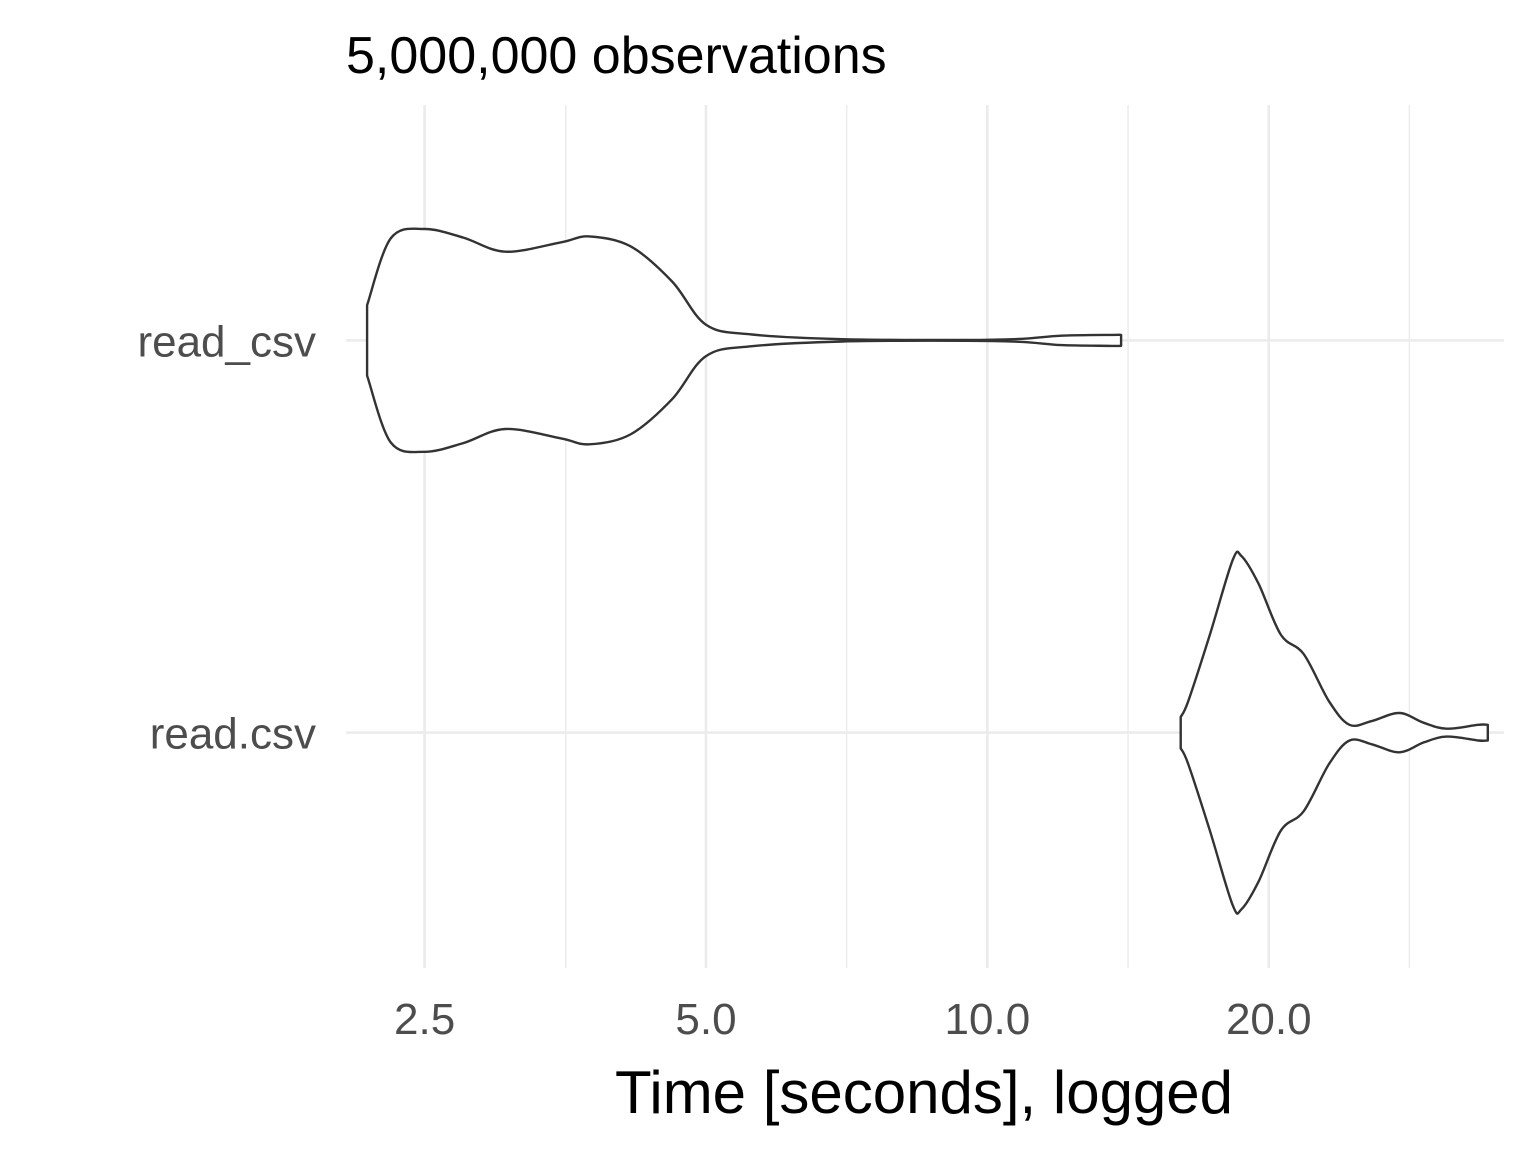  What do you see at coordinates (424, 1019) in the screenshot?
I see `x-tick-label: 2.5` at bounding box center [424, 1019].